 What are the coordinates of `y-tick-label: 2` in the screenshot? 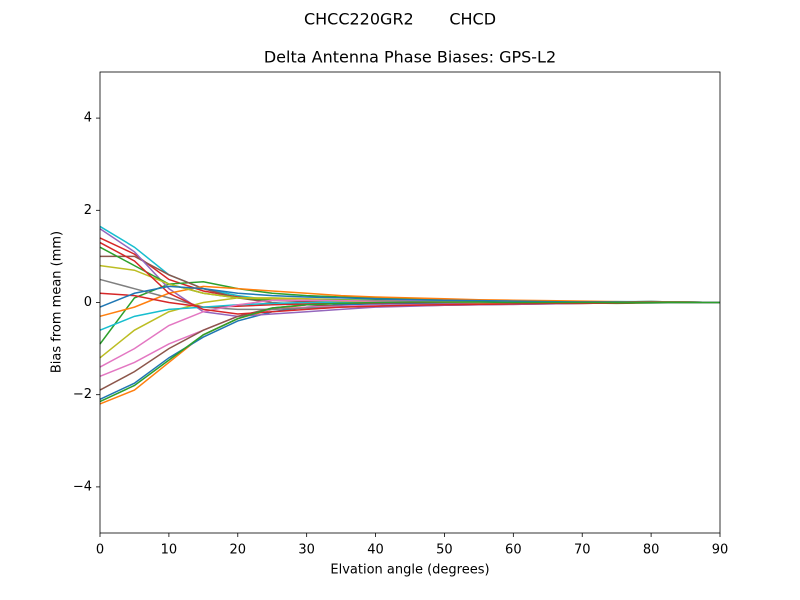 It's located at (88, 210).